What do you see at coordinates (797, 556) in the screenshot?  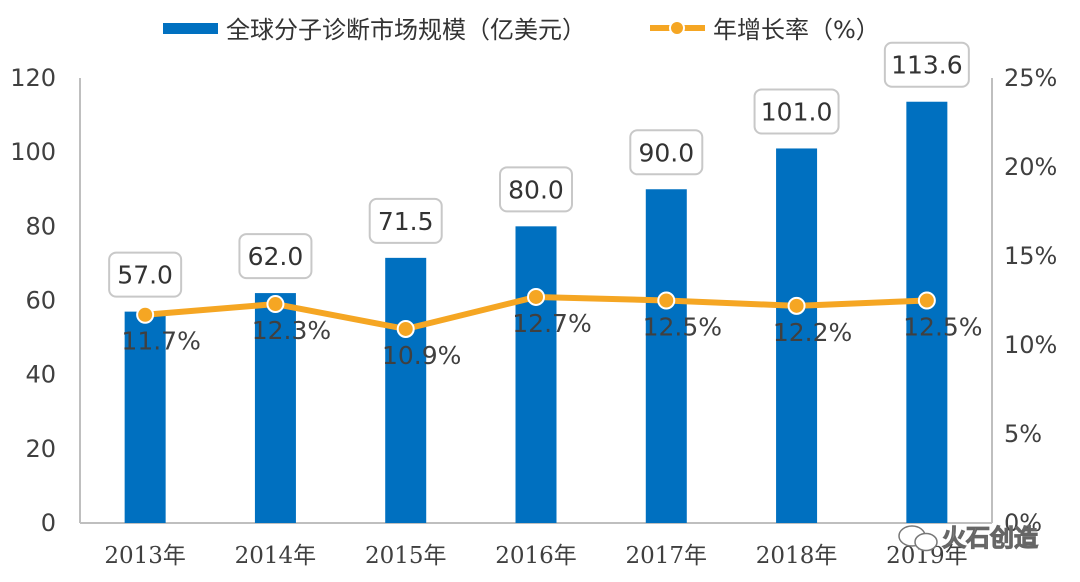 I see `x-tick-label: 2018年` at bounding box center [797, 556].